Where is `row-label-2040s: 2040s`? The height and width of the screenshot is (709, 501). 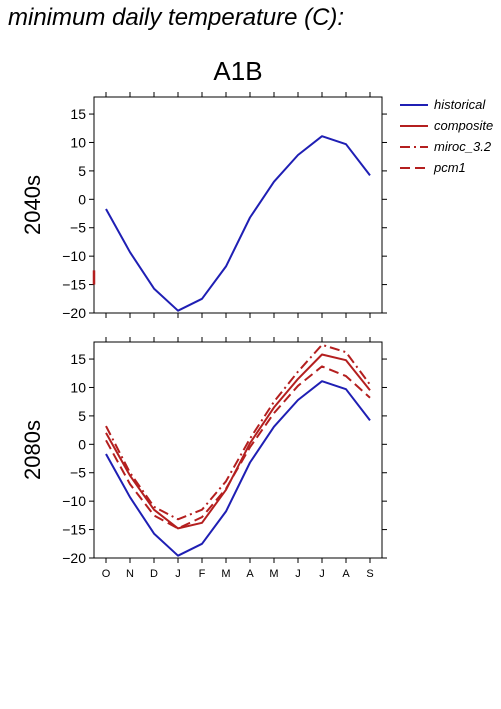
row-label-2040s: 2040s is located at coordinates (32, 205).